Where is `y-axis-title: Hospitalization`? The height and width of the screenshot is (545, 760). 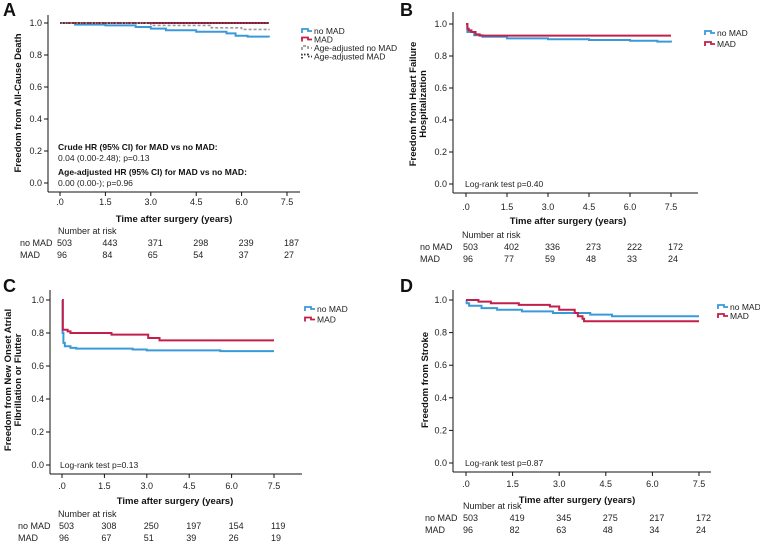 y-axis-title: Hospitalization is located at coordinates (423, 104).